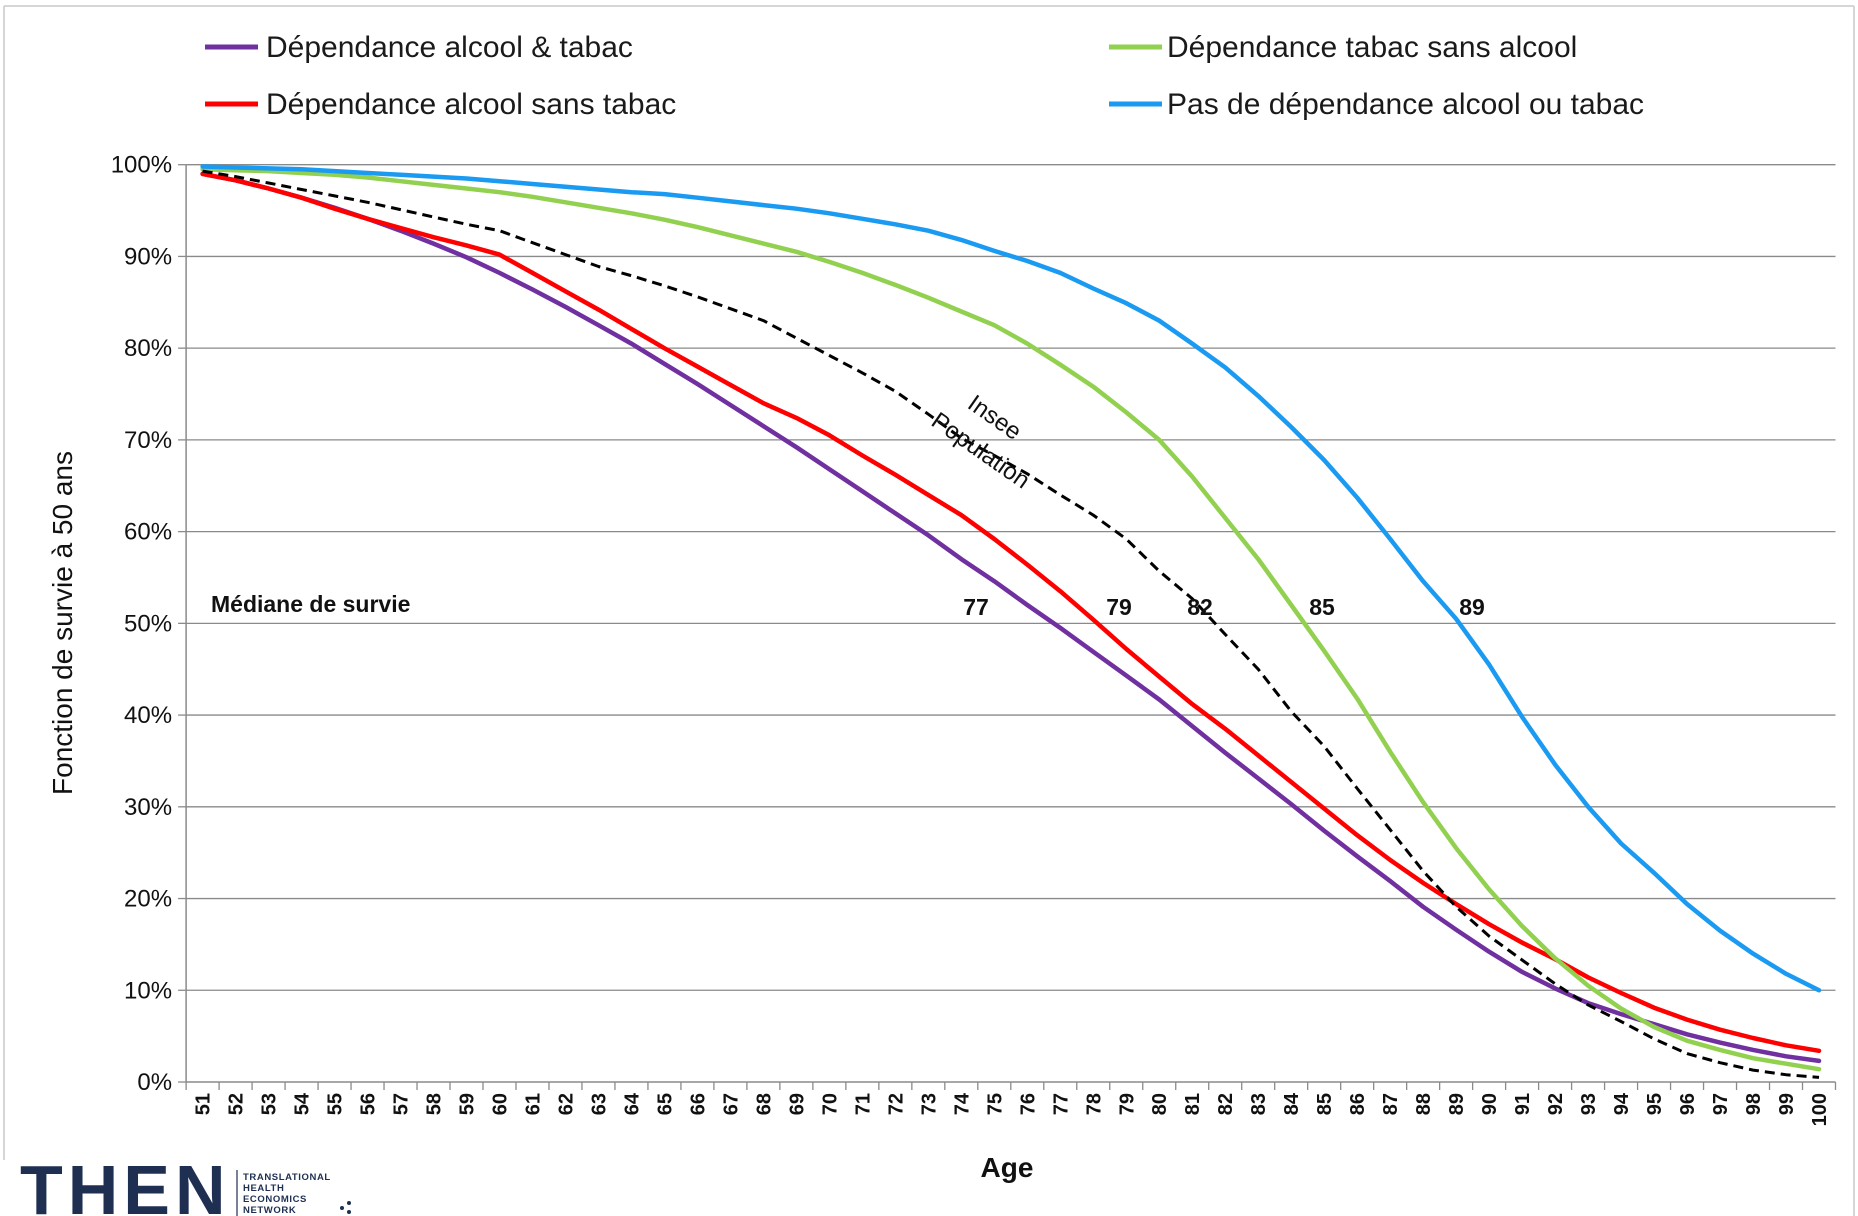 The height and width of the screenshot is (1216, 1858). I want to click on logo-subtitle-line: TRANSLATIONAL, so click(287, 1177).